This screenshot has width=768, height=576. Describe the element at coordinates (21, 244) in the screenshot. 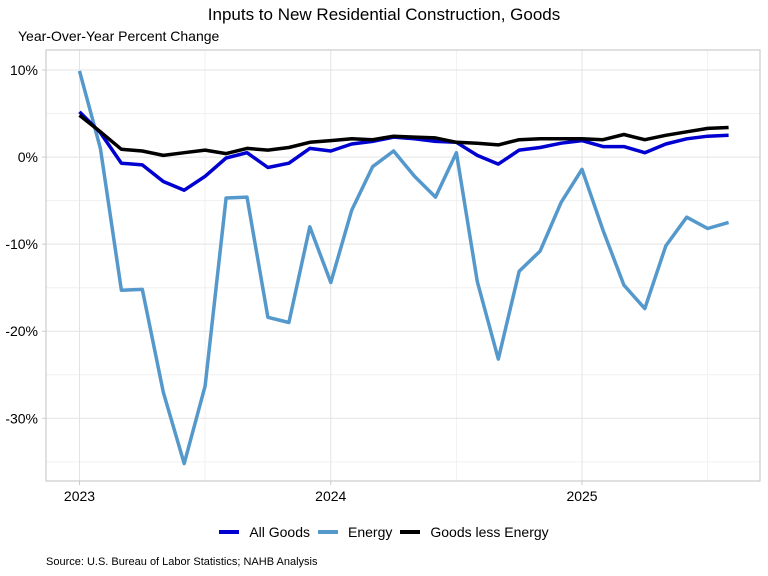

I see `y-tick-label: -10%` at that location.